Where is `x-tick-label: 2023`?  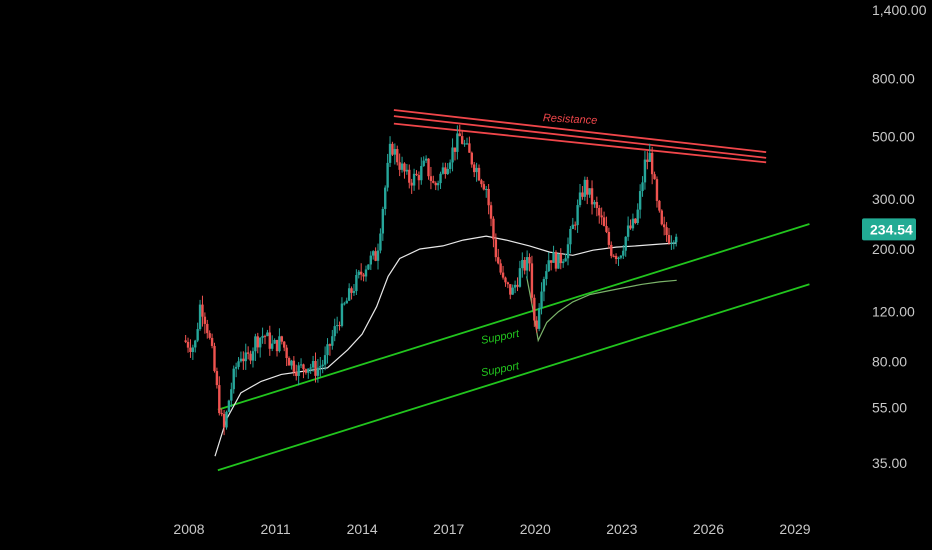 x-tick-label: 2023 is located at coordinates (621, 529).